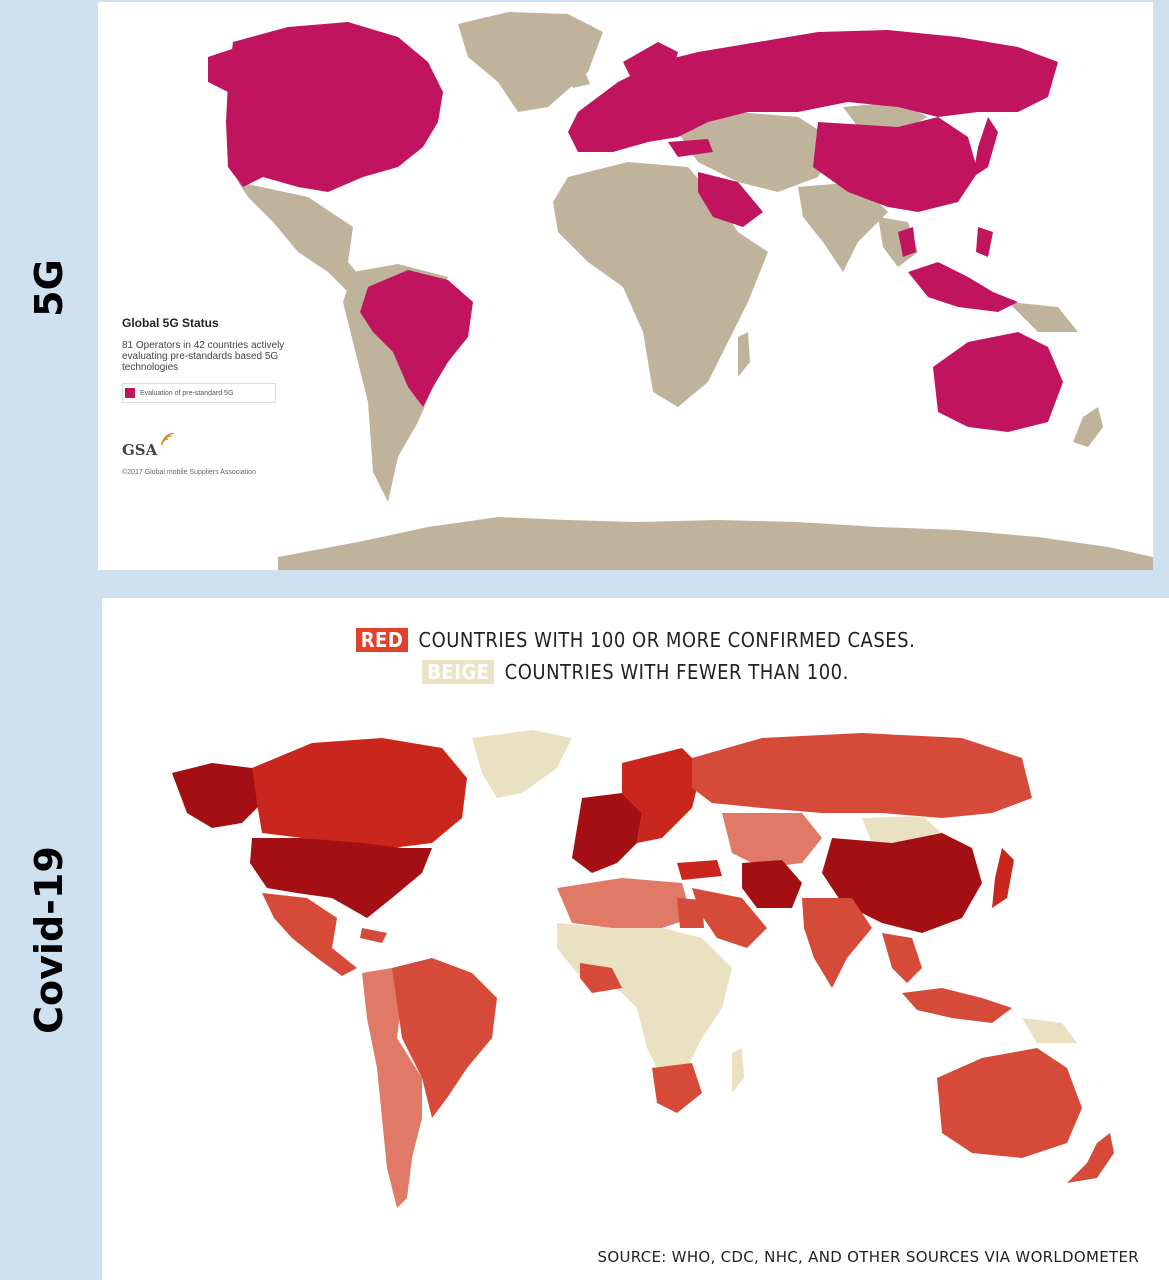 This screenshot has height=1280, width=1169. What do you see at coordinates (334, 107) in the screenshot?
I see `land-north-america` at bounding box center [334, 107].